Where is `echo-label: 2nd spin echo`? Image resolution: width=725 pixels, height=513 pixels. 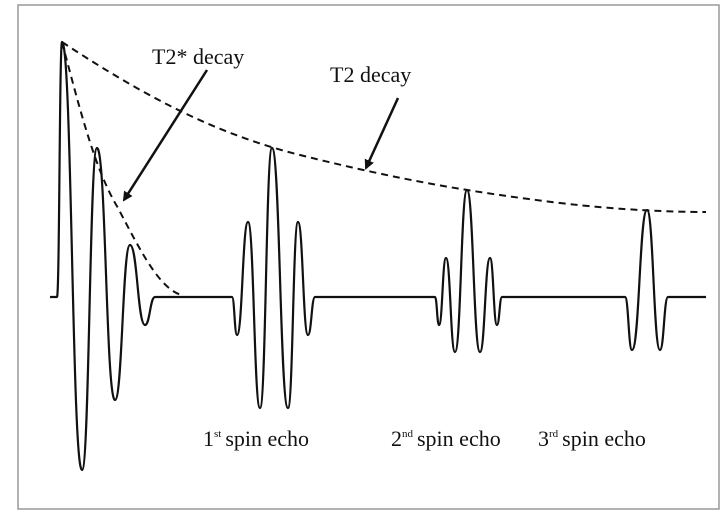 echo-label: 2nd spin echo is located at coordinates (446, 438).